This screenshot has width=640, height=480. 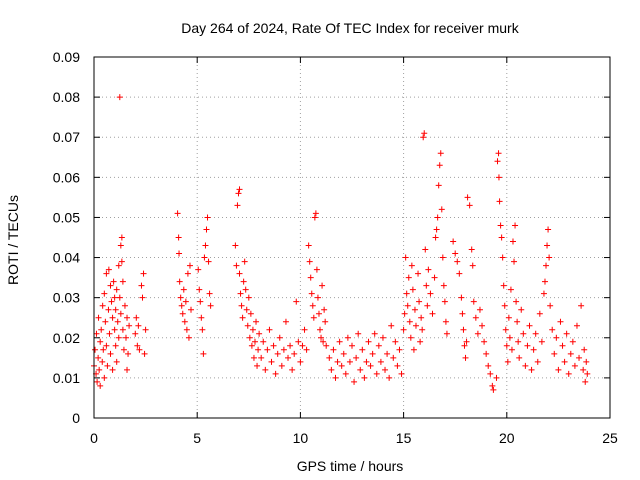 I want to click on y-tick-label: 0, so click(x=76, y=418).